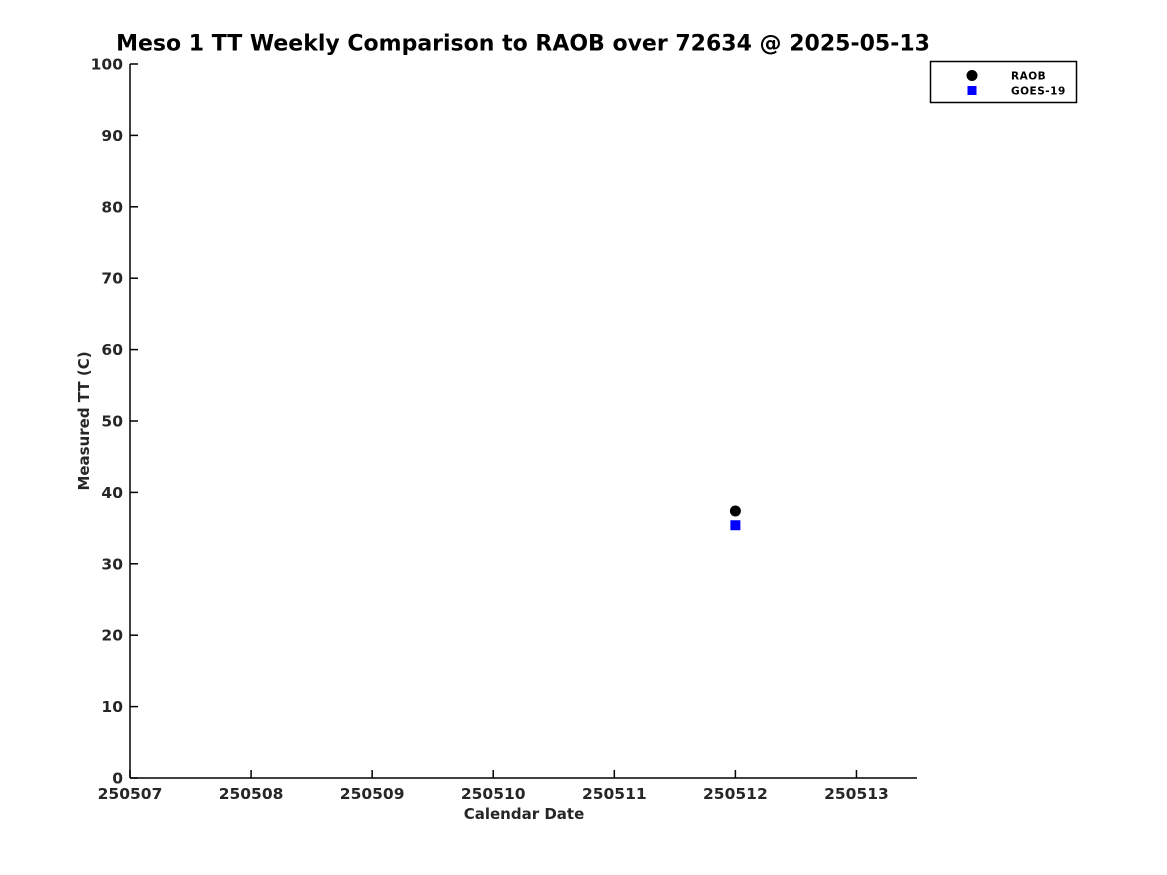 The image size is (1167, 875). Describe the element at coordinates (251, 794) in the screenshot. I see `x-axis-tick-label: 250508` at that location.